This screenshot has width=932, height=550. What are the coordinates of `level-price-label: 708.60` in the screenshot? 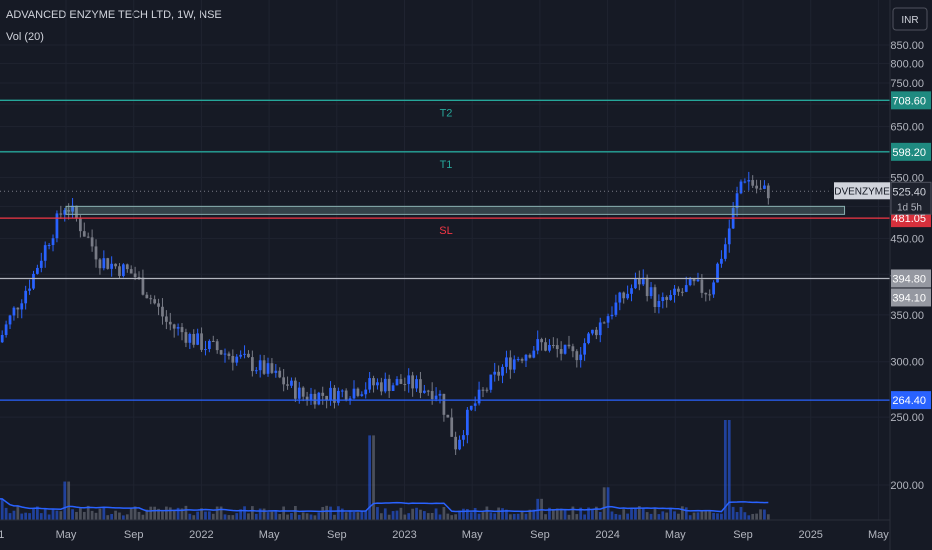 It's located at (909, 101).